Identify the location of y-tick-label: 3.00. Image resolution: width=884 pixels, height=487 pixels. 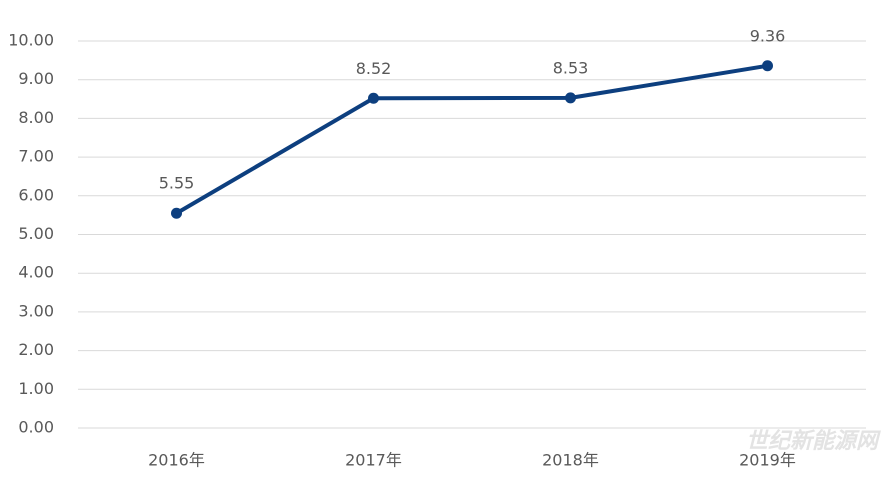
(36, 310).